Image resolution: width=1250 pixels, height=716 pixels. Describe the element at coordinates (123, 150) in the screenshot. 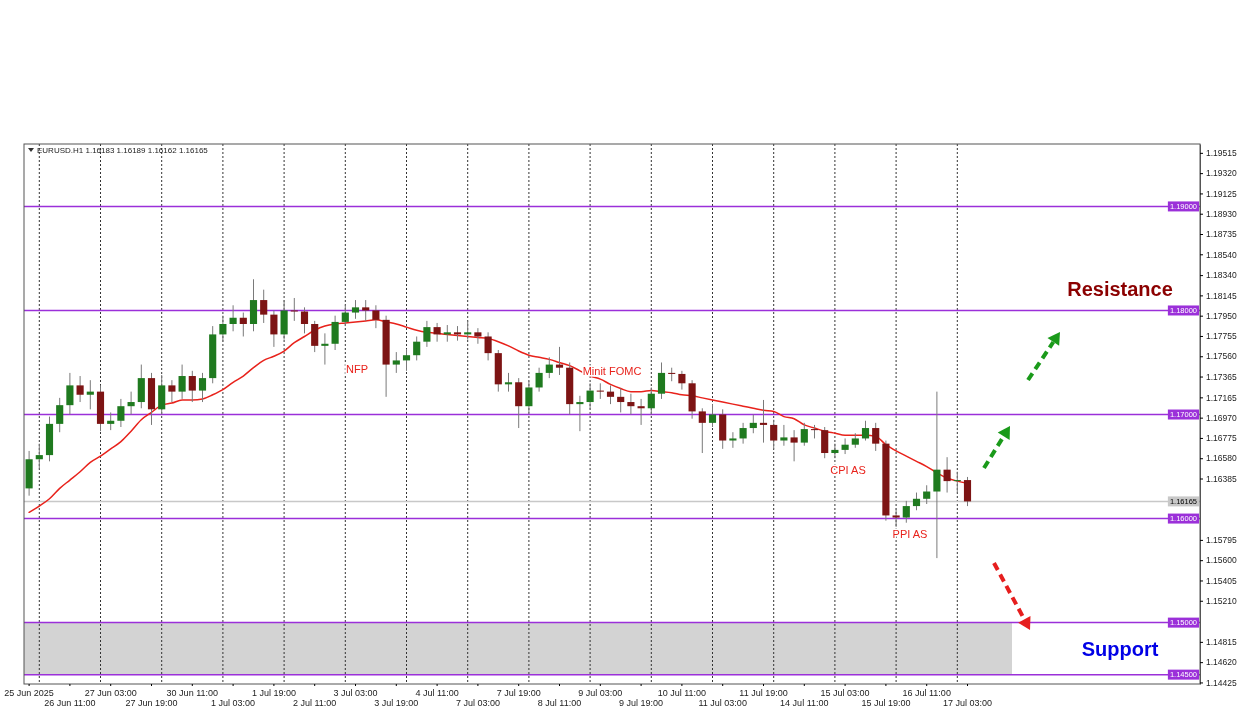

I see `chart-title: EURUSD.H1 1.16183 1.16189 1.16162 1.16165` at that location.